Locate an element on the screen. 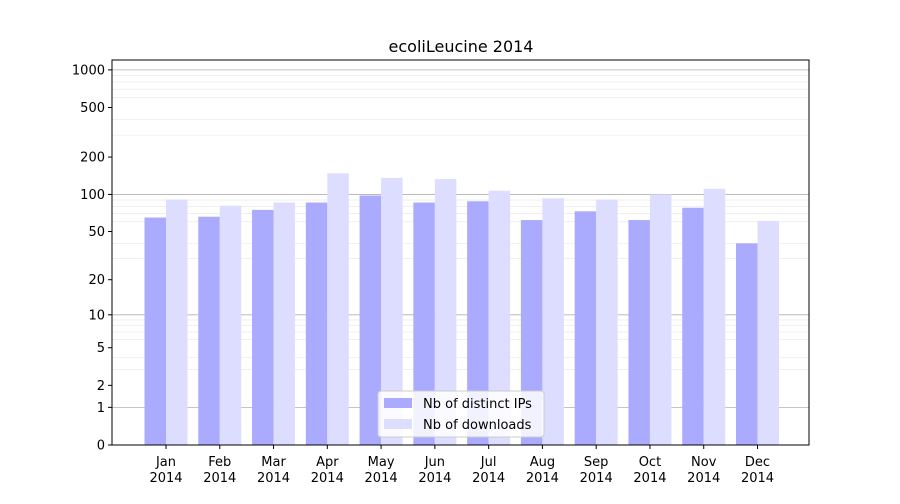  y-tick-label: 1000 is located at coordinates (88, 70).